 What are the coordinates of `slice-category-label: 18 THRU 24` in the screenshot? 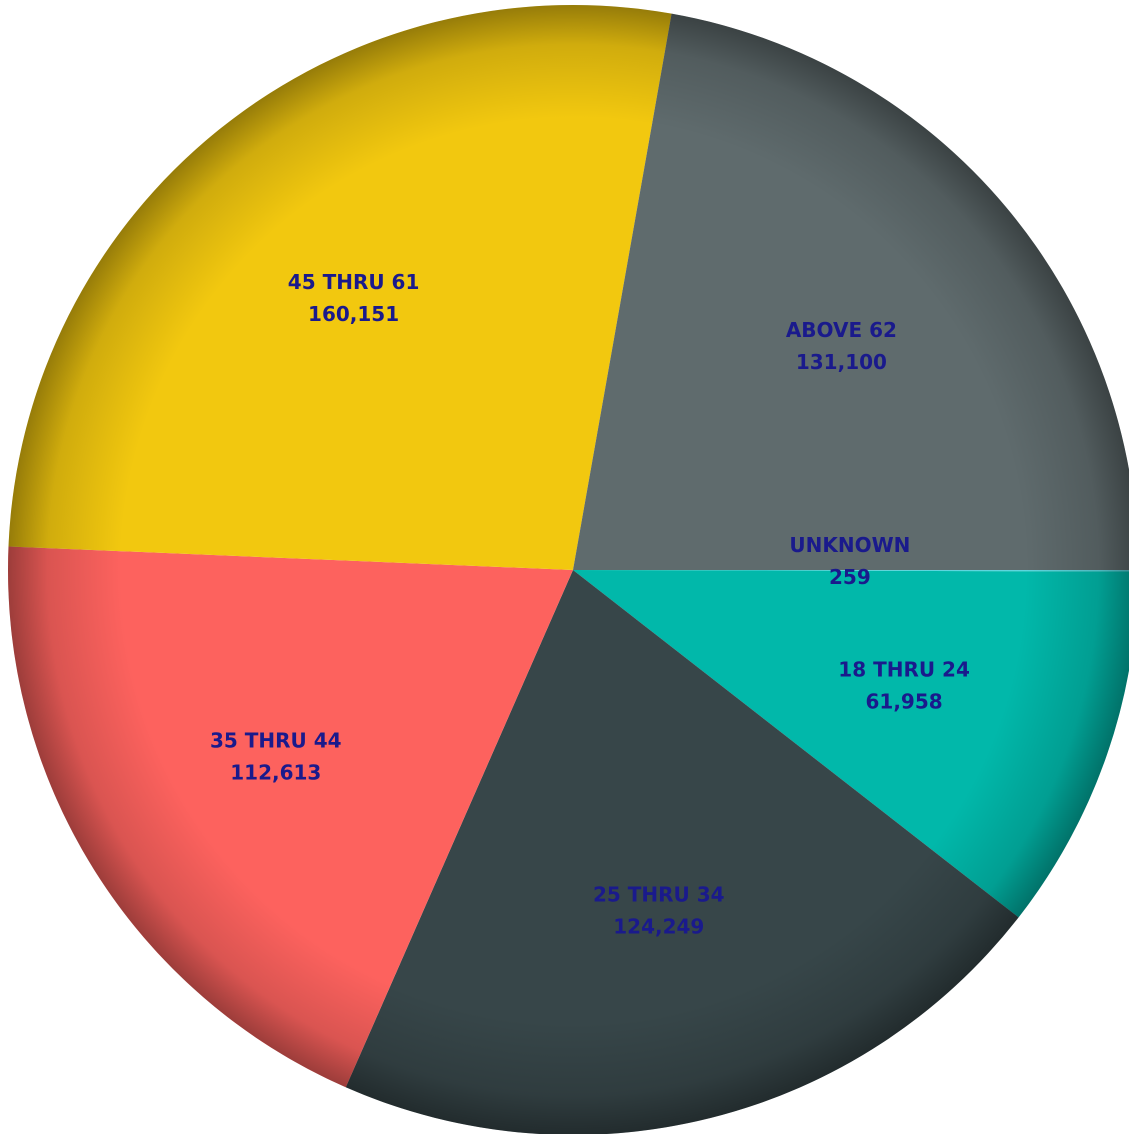 It's located at (904, 669).